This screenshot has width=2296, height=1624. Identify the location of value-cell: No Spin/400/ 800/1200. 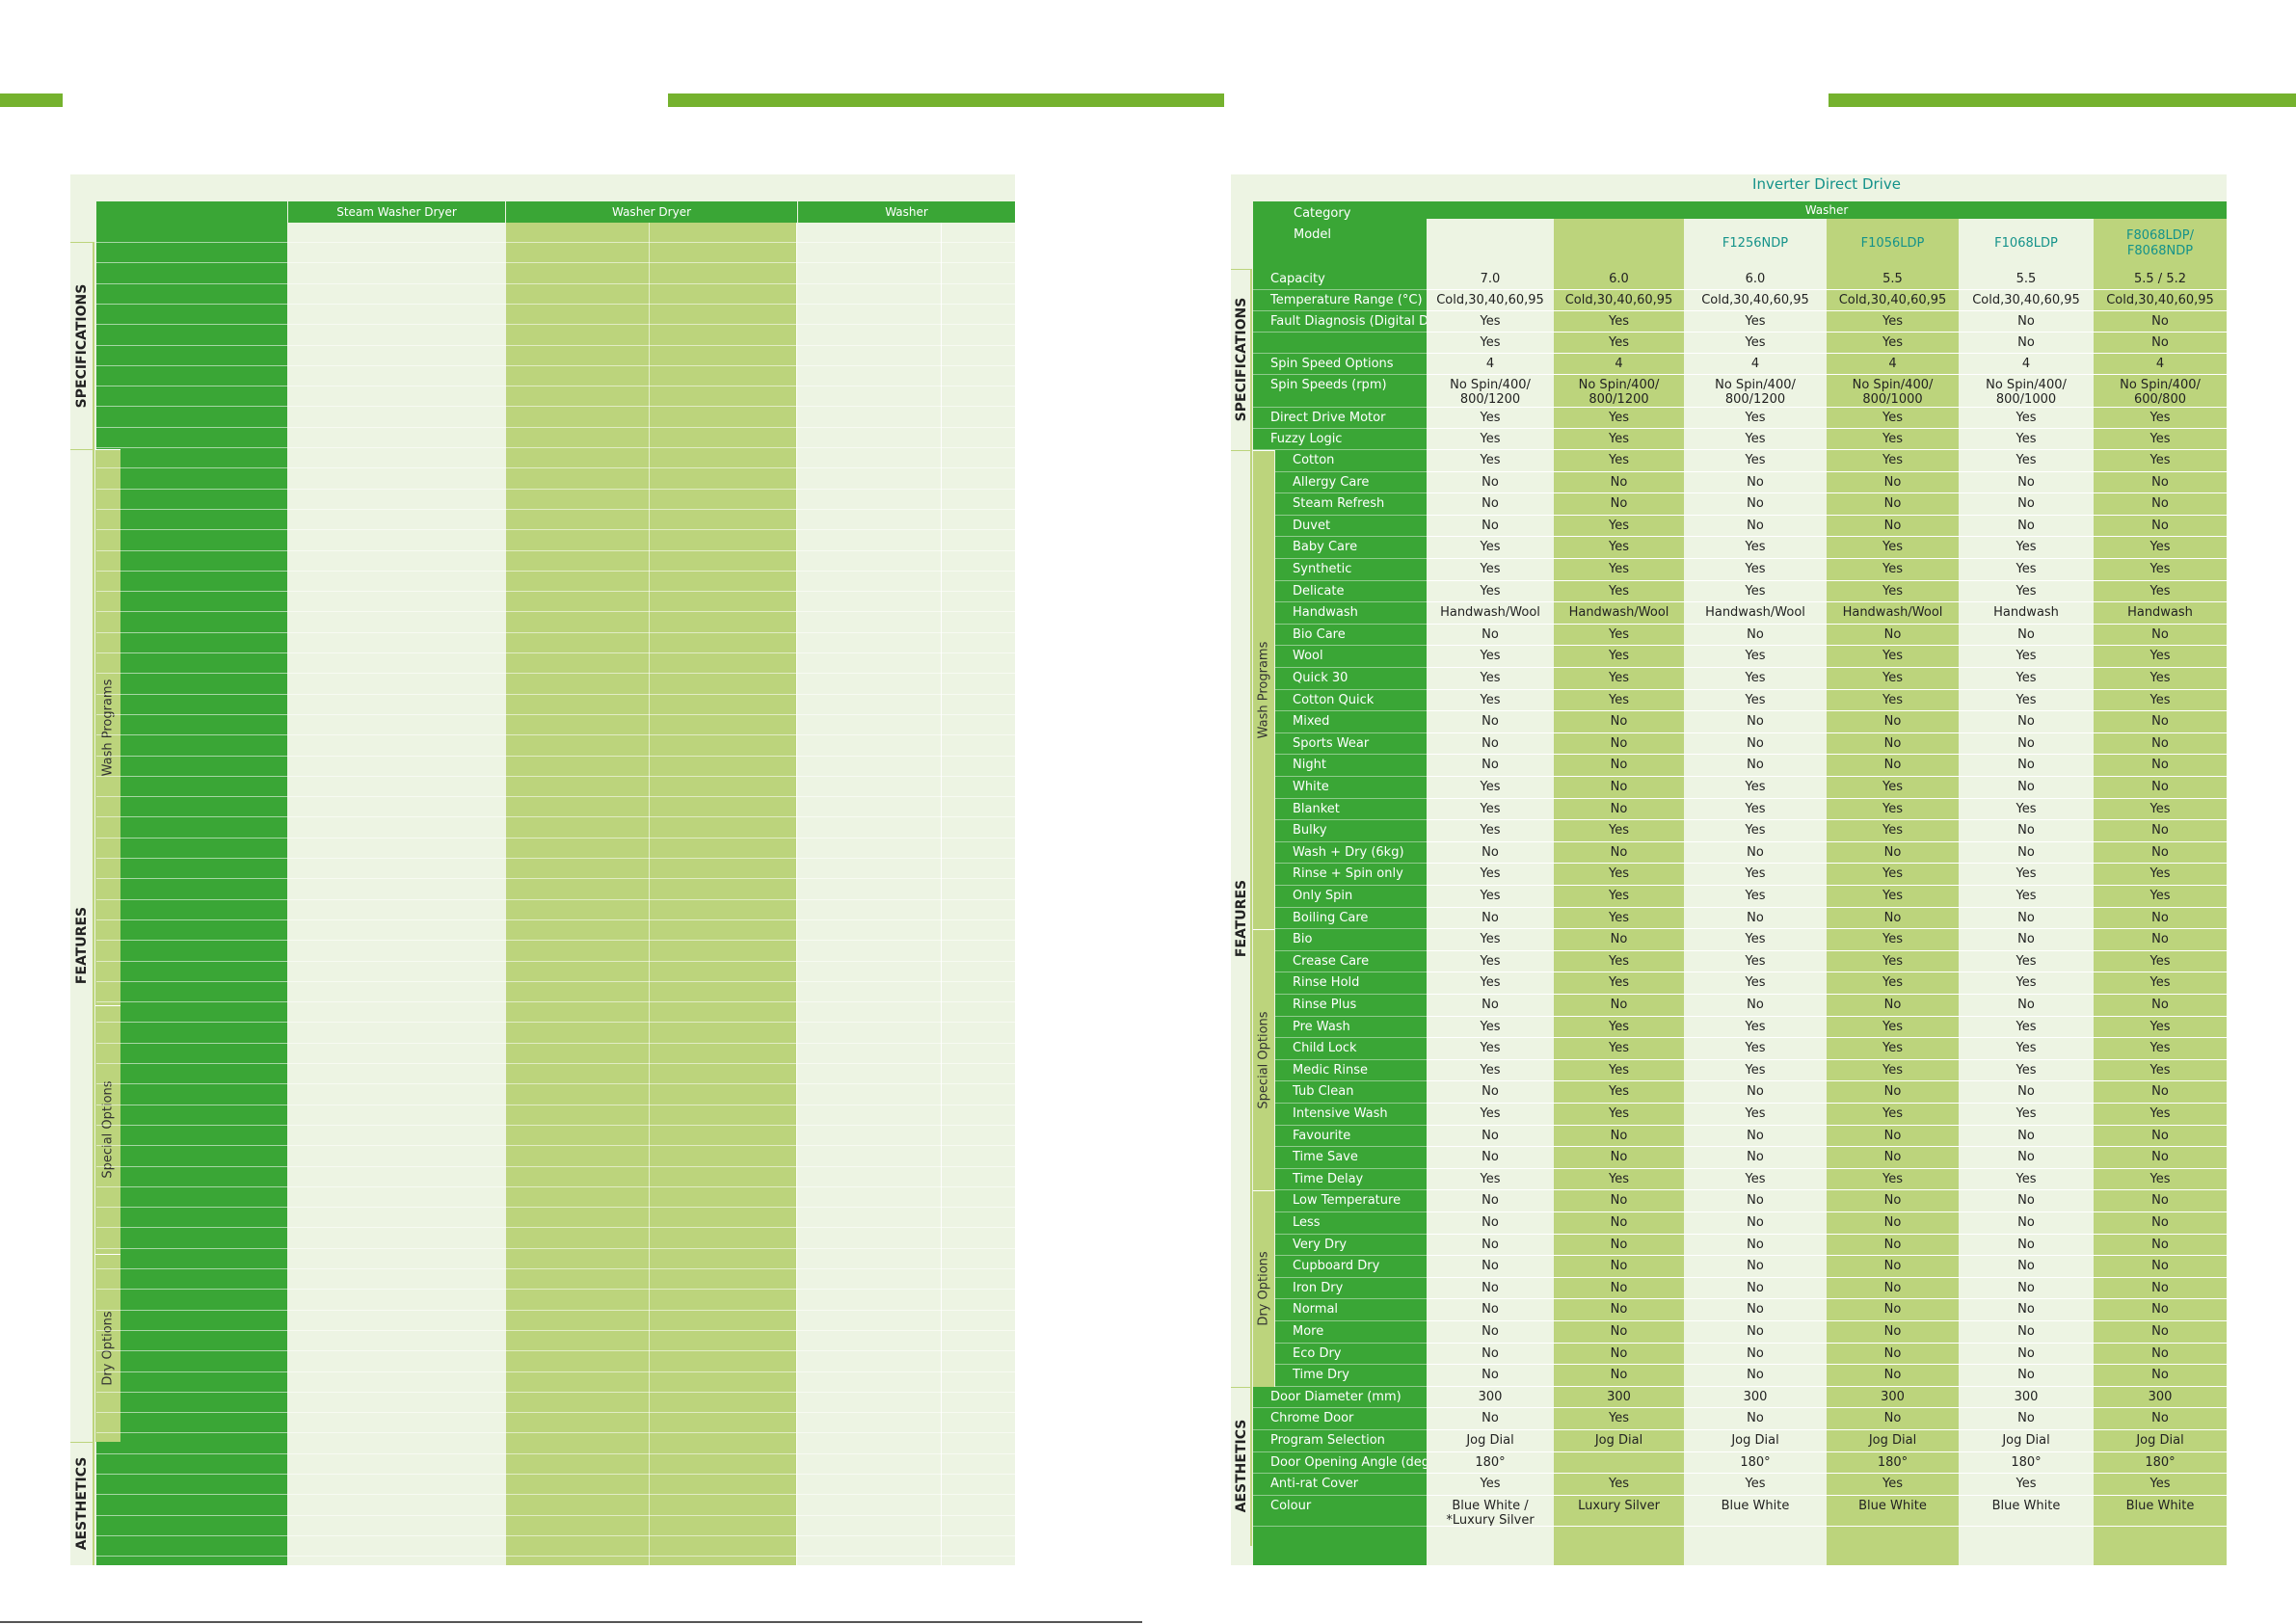
(1490, 391).